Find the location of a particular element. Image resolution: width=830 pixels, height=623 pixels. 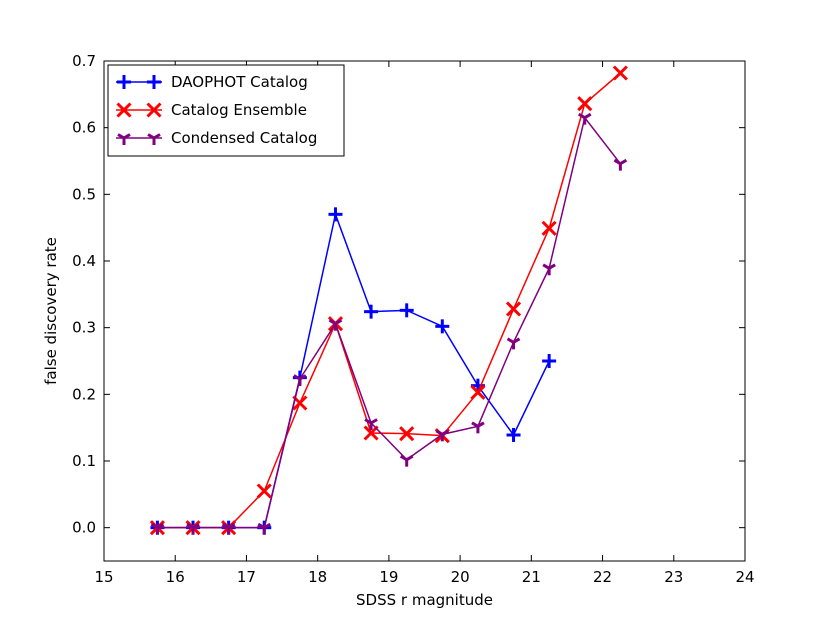

x-tick-label: 24 is located at coordinates (744, 577).